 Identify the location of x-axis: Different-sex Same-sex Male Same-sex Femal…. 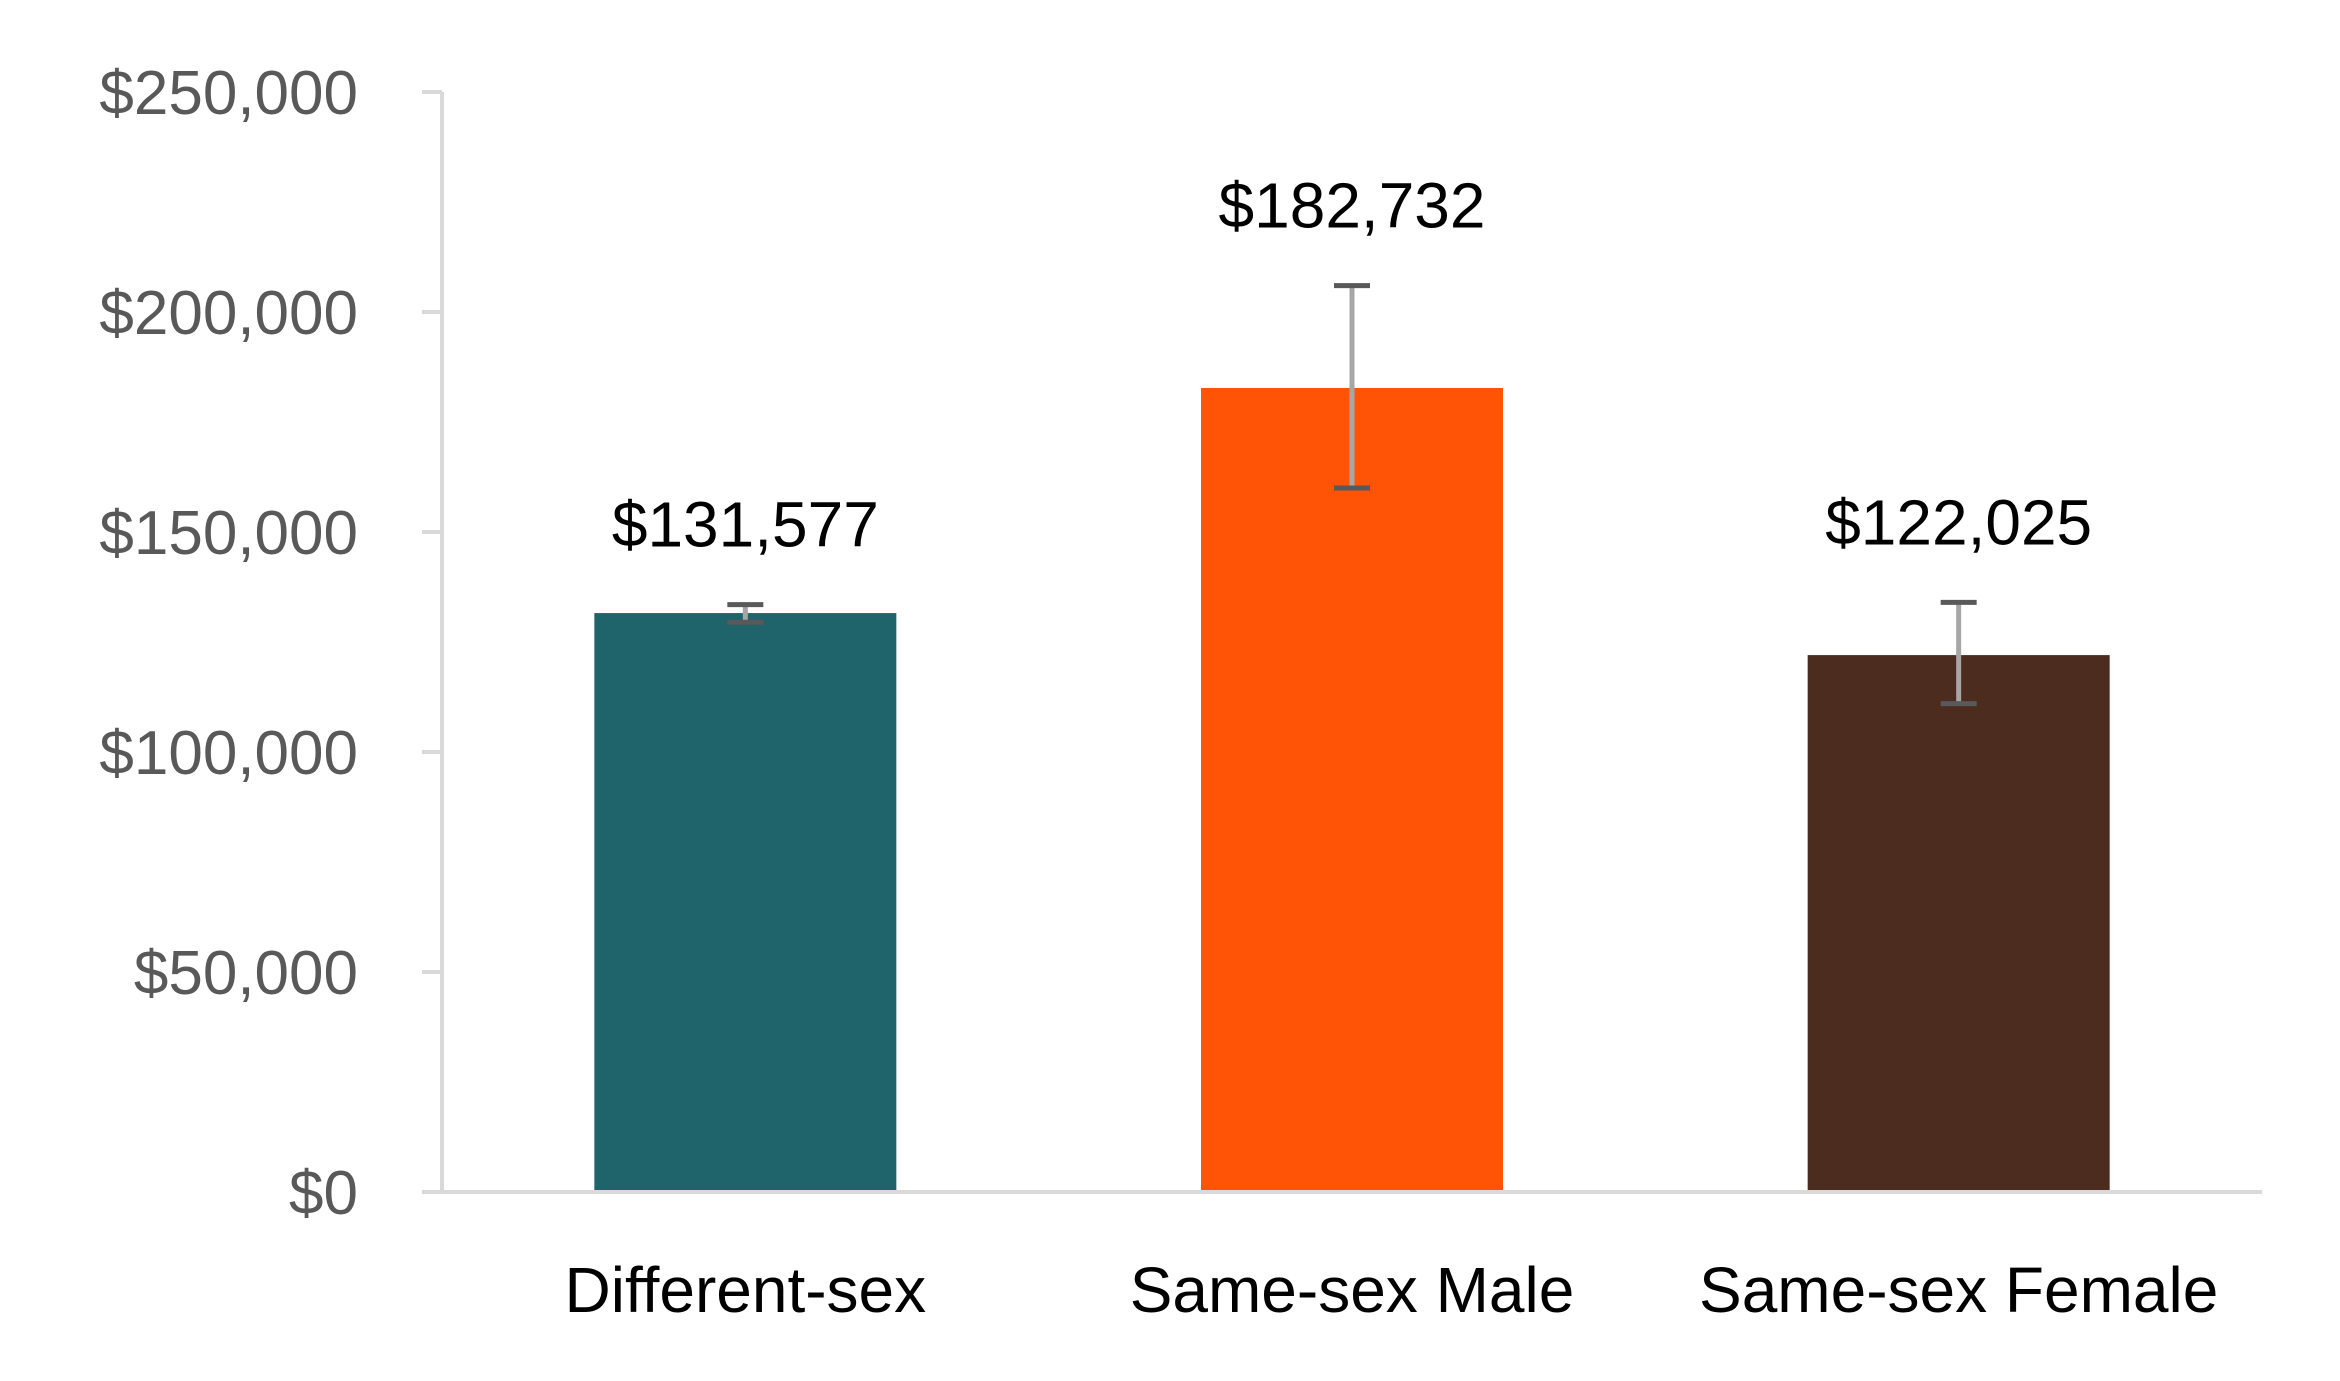
(1342, 1258).